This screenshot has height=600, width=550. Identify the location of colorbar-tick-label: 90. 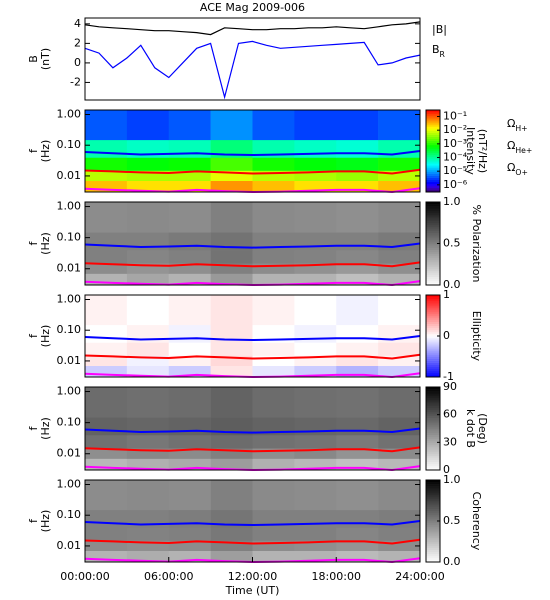
(450, 386).